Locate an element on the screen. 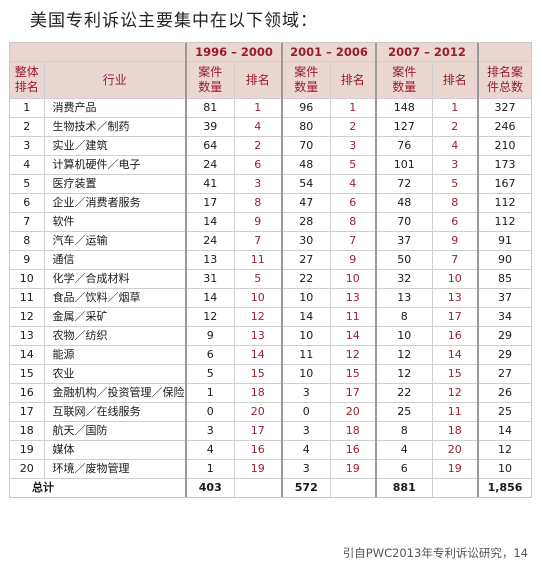  rank-cell-2: 10 is located at coordinates (352, 279).